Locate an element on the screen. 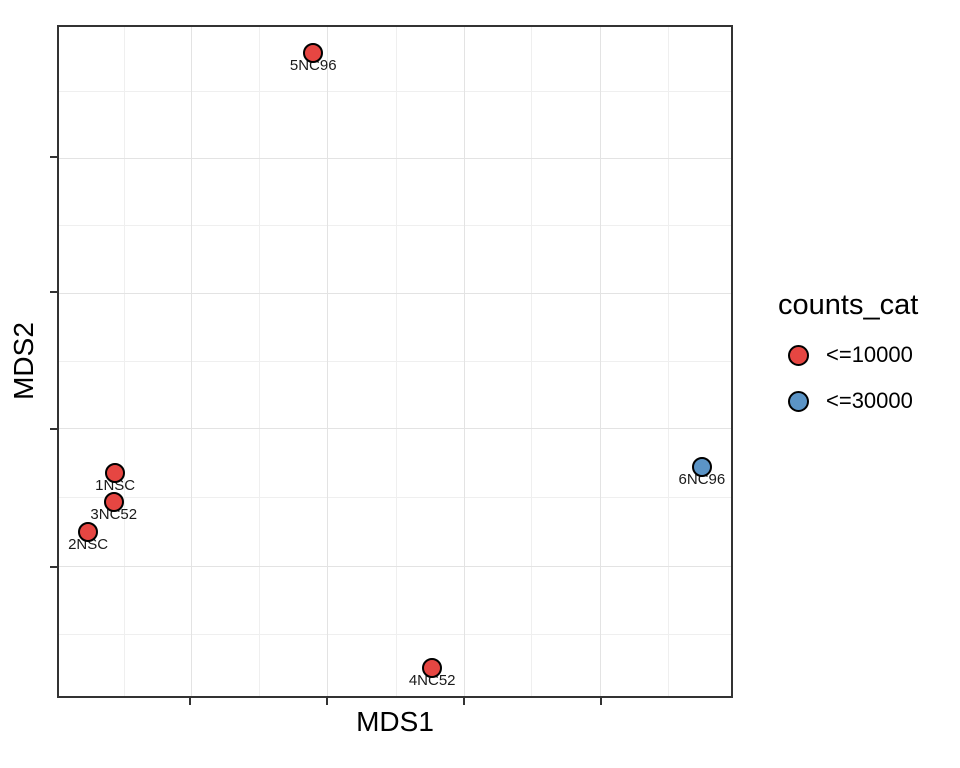  point-label: 2NSC is located at coordinates (88, 544).